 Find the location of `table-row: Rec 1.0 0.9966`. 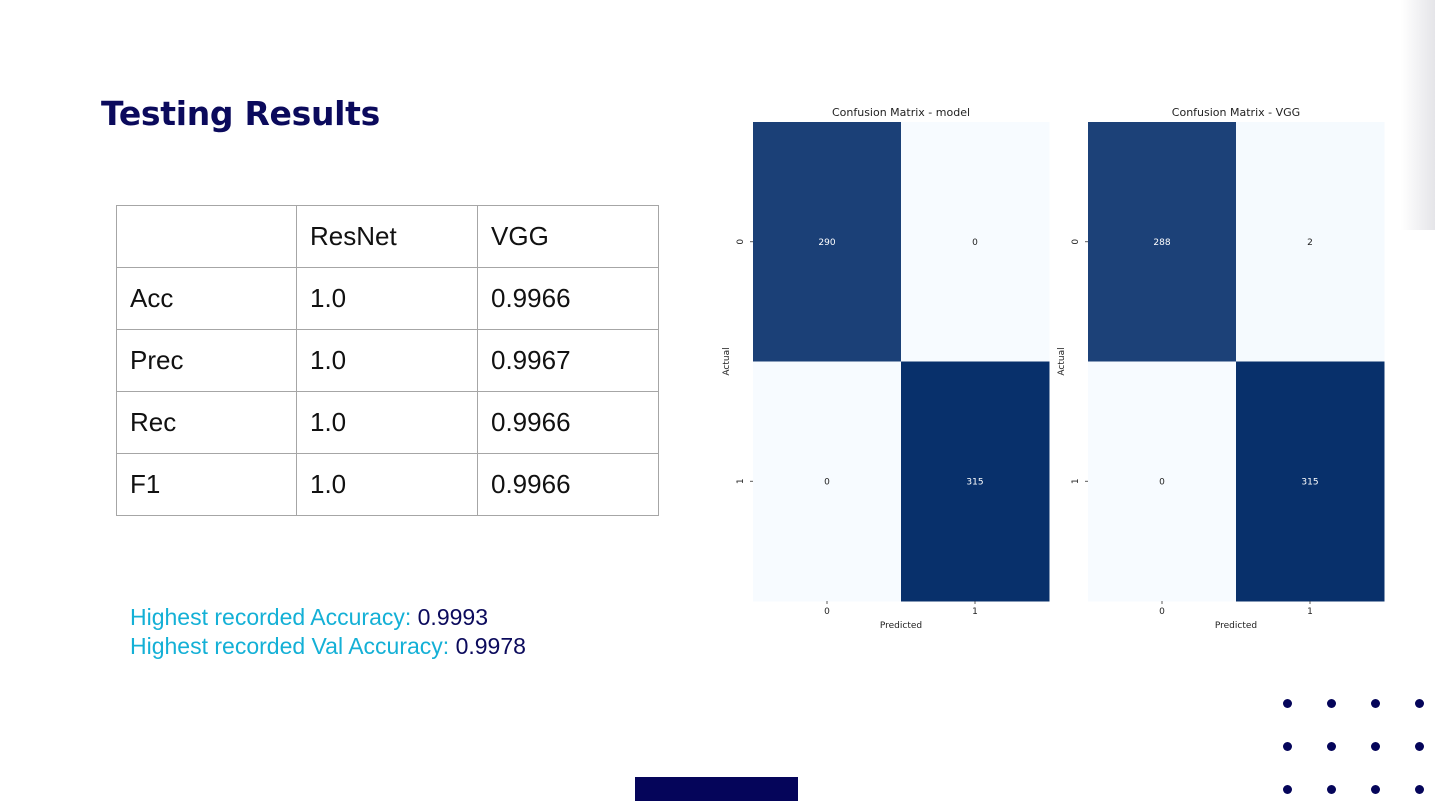

table-row: Rec 1.0 0.9966 is located at coordinates (387, 422).